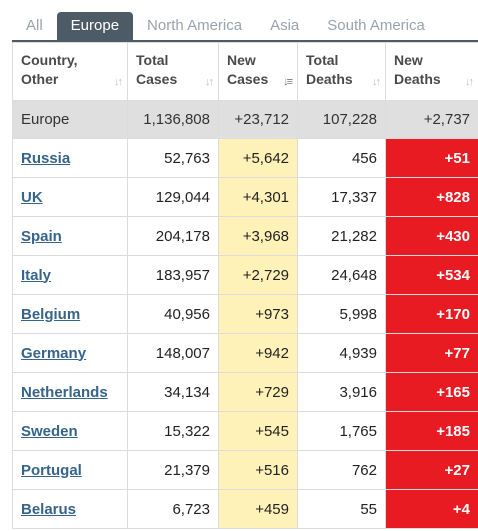  What do you see at coordinates (341, 314) in the screenshot?
I see `total-deaths-cell: 5,998` at bounding box center [341, 314].